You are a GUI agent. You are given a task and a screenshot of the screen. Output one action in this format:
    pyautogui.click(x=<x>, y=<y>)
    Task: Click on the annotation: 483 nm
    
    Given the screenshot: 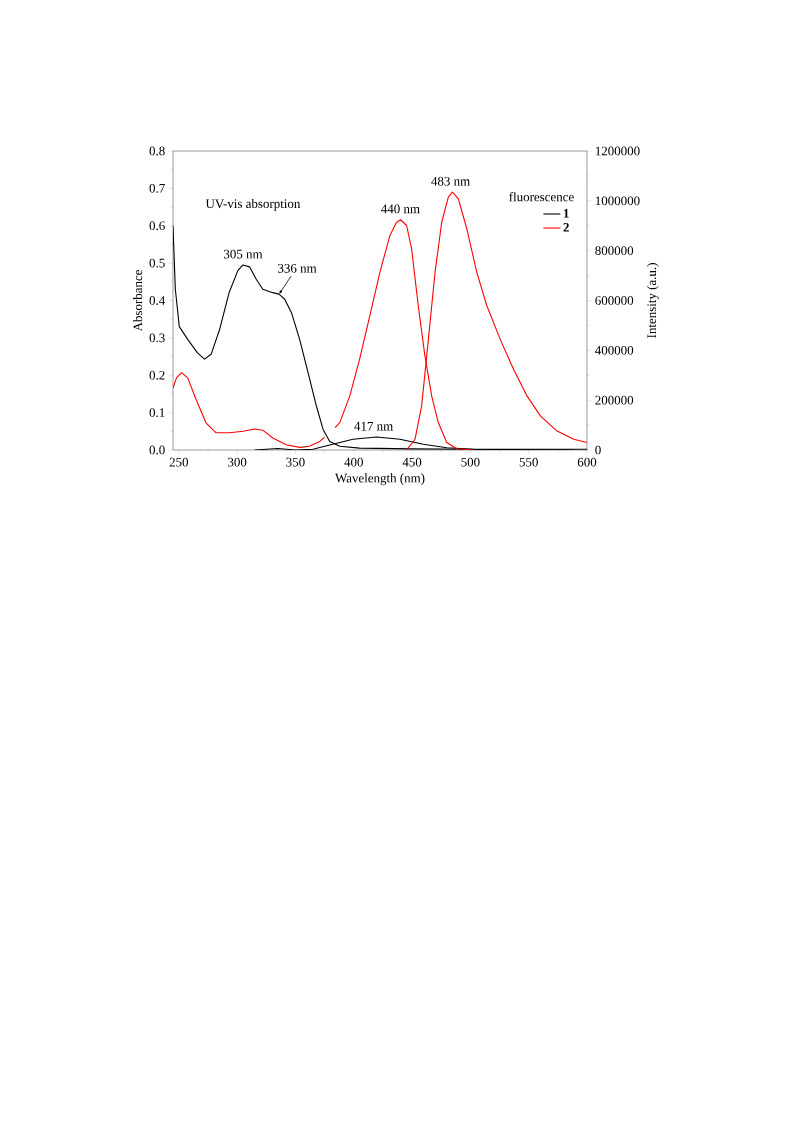 What is the action you would take?
    pyautogui.click(x=450, y=181)
    